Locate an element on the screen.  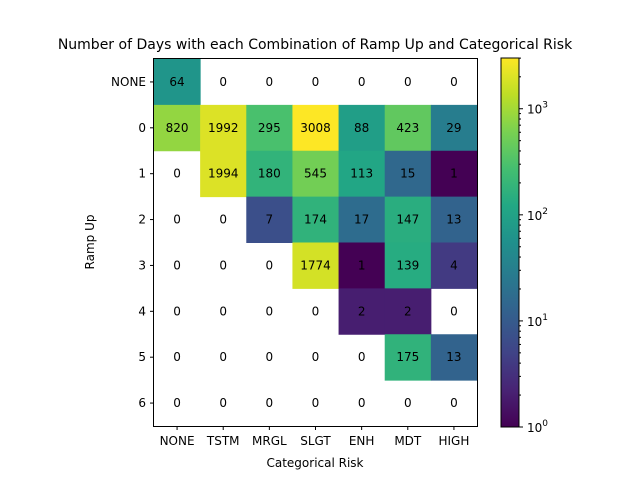
x-tick-label: MRGL is located at coordinates (269, 441).